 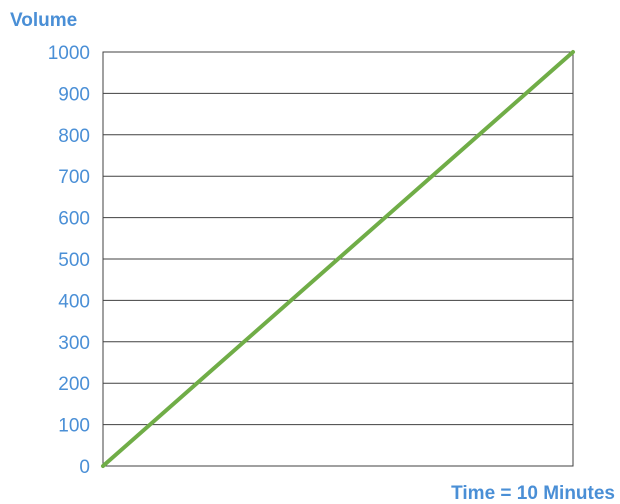 What do you see at coordinates (74, 384) in the screenshot?
I see `y-tick-label: 200` at bounding box center [74, 384].